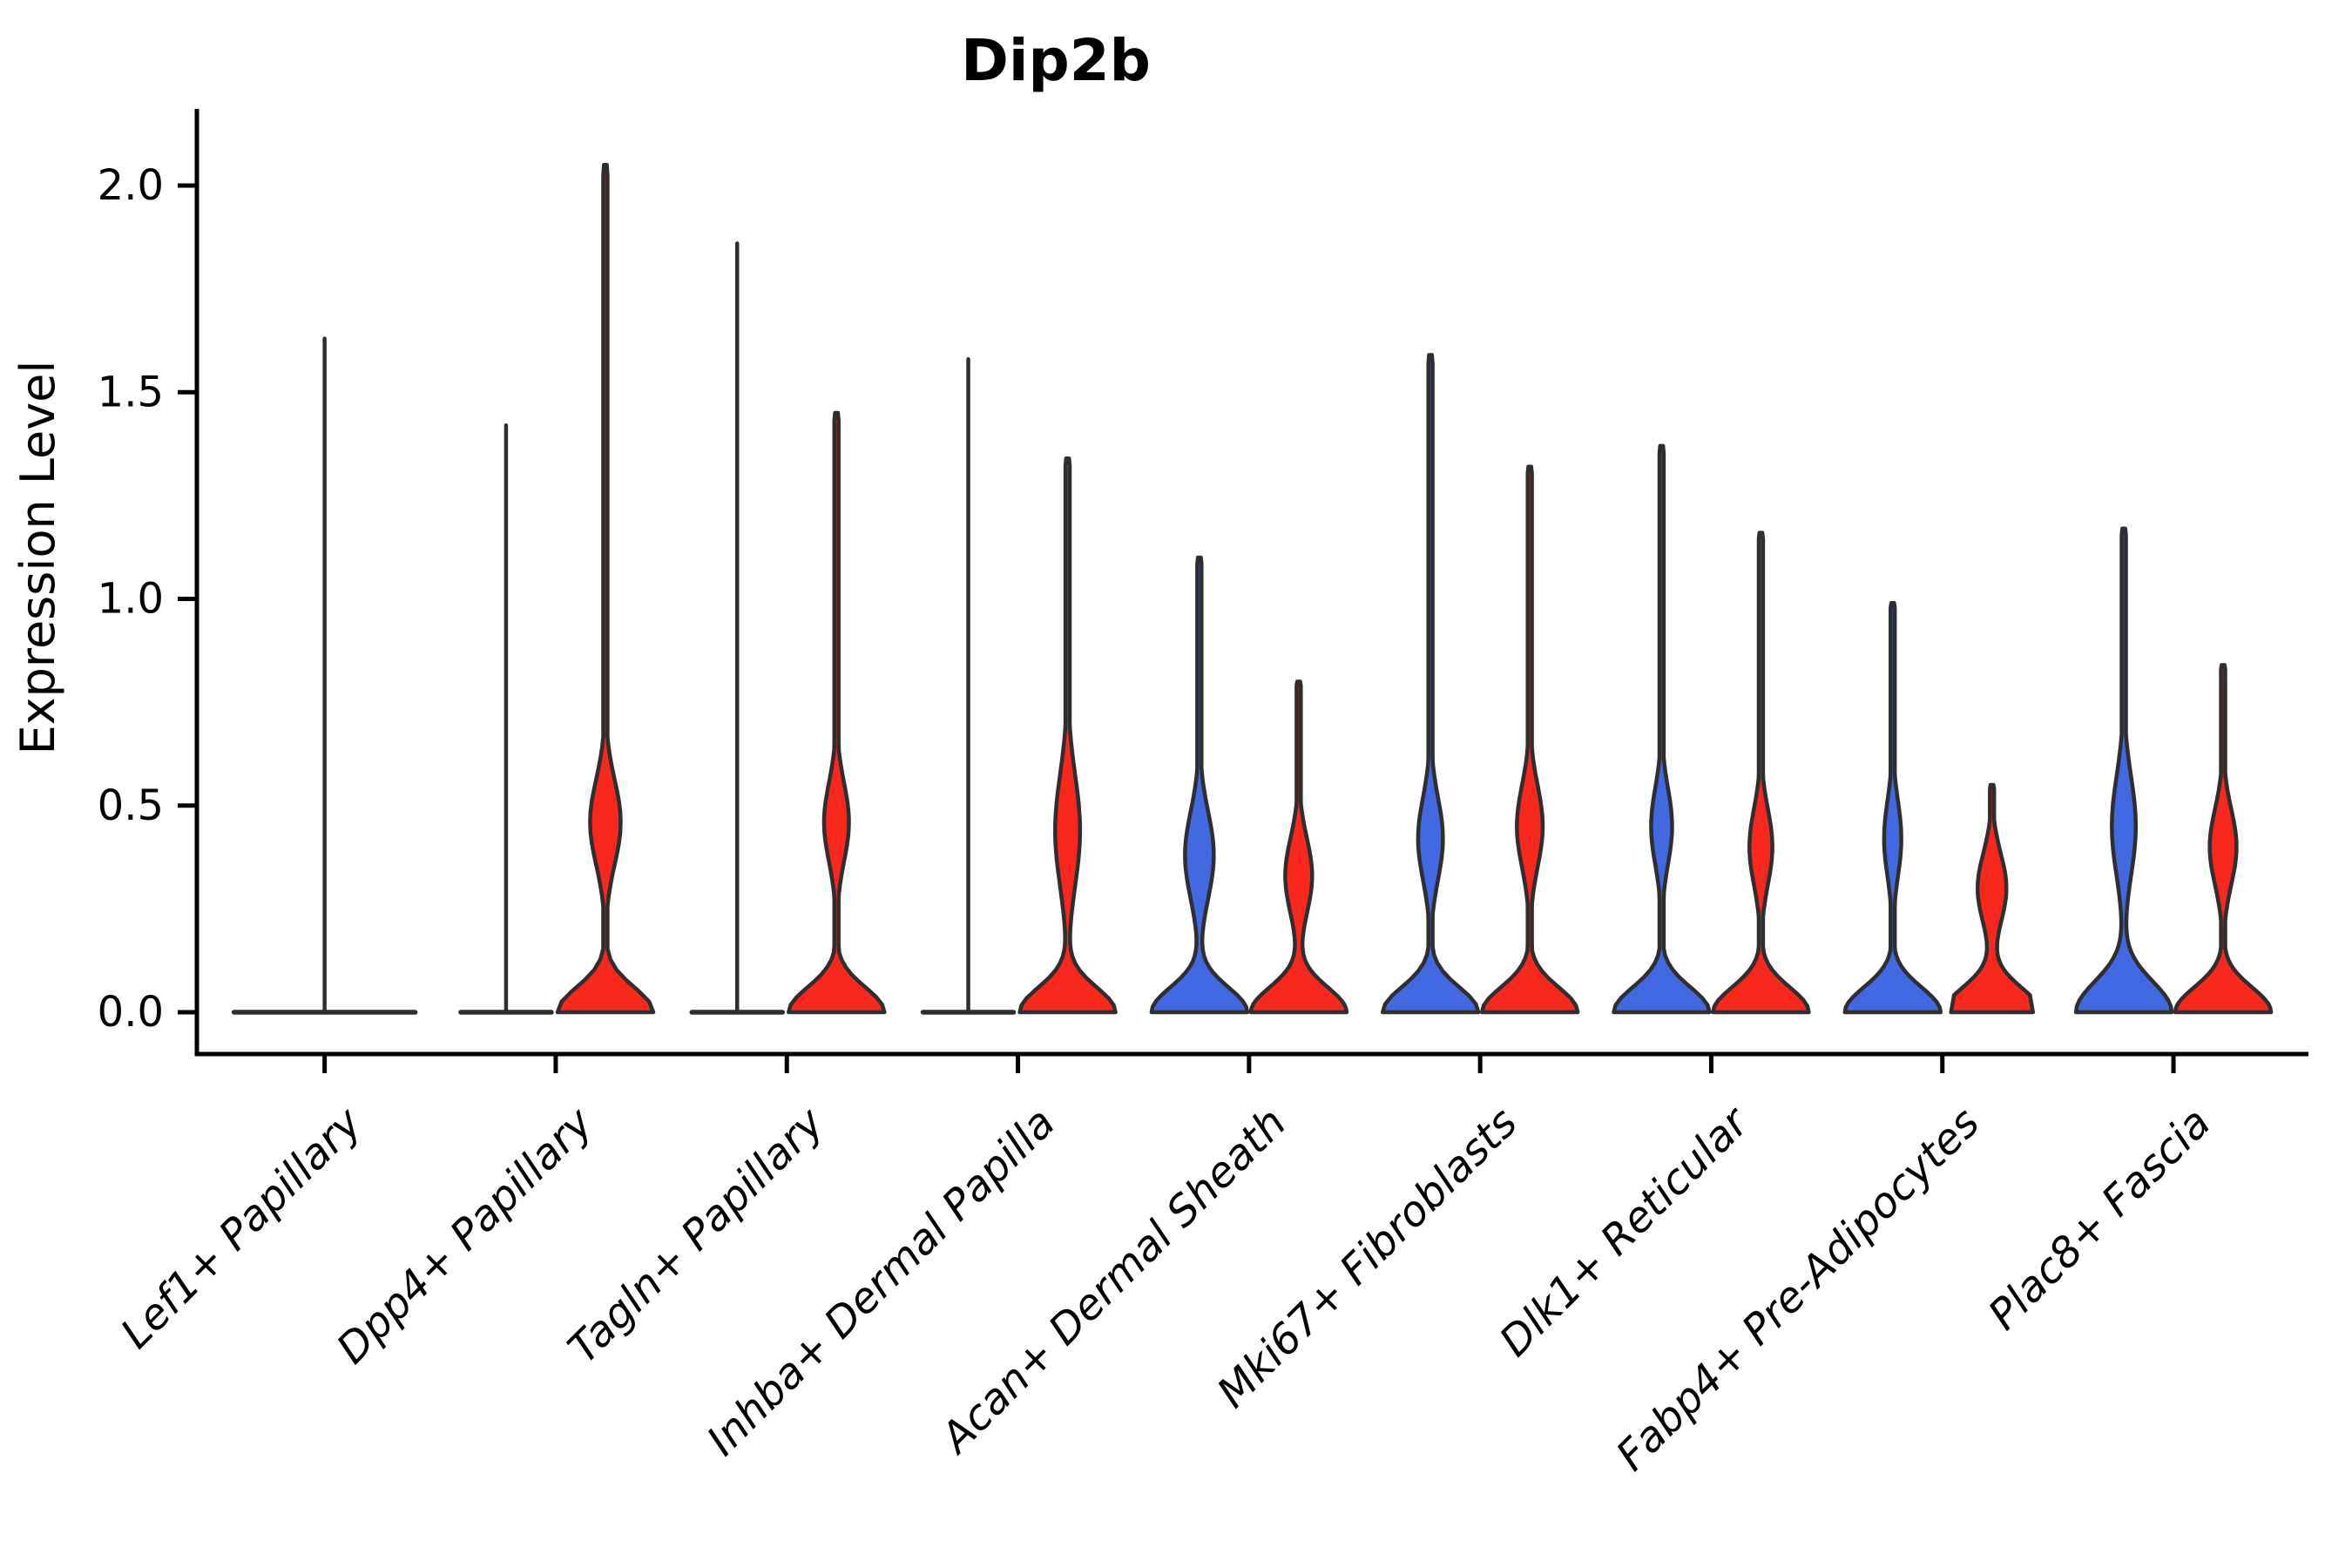 The image size is (2352, 1568). I want to click on chart-title: Dip2b, so click(1056, 61).